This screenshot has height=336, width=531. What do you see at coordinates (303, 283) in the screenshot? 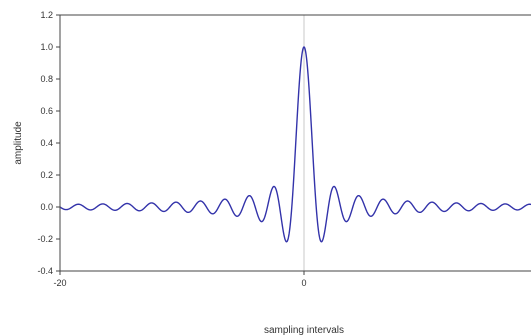
I see `x-tick-label: 0` at bounding box center [303, 283].